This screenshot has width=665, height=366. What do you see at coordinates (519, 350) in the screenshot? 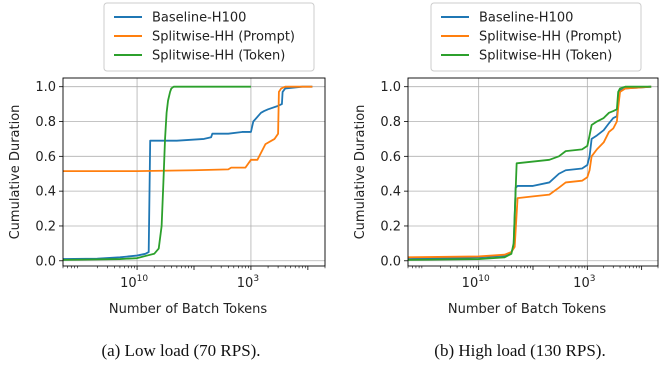
I see `figure-caption: (b) High load (130 RPS).` at bounding box center [519, 350].